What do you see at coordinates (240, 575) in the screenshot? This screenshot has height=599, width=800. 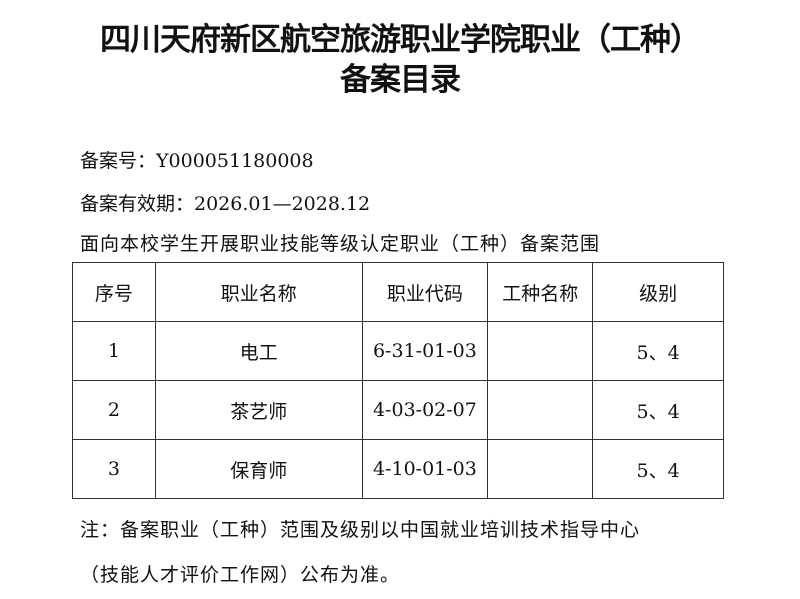 I see `note-line2: （技能人才评价工作网）公布为准。` at bounding box center [240, 575].